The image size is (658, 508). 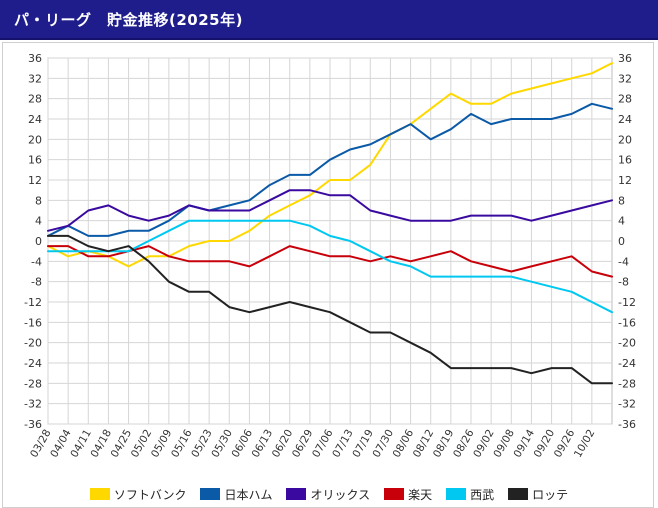 What do you see at coordinates (627, 322) in the screenshot?
I see `y-tick-label-right: -16` at bounding box center [627, 322].